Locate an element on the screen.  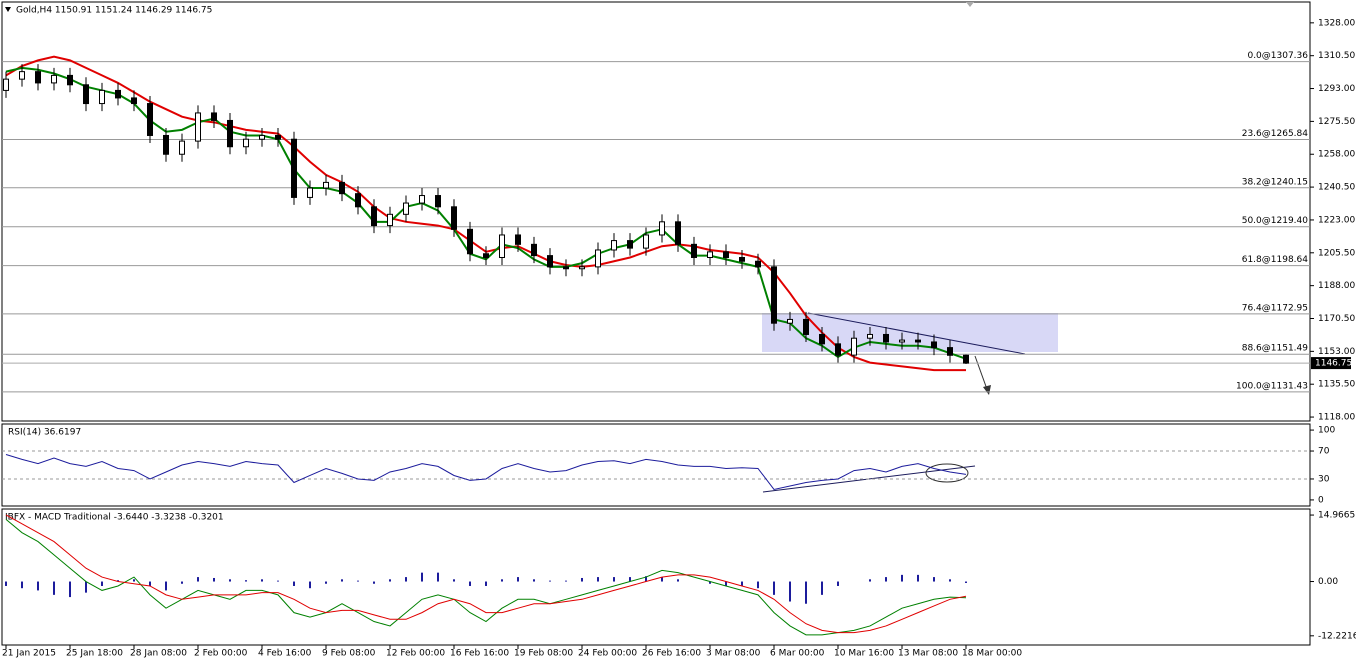
trend-line is located at coordinates (916, 333).